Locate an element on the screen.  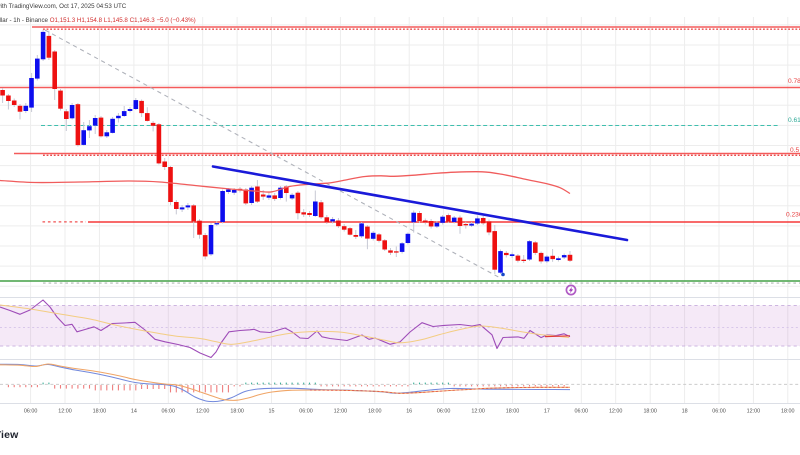
svg-text: 17 is located at coordinates (547, 412).